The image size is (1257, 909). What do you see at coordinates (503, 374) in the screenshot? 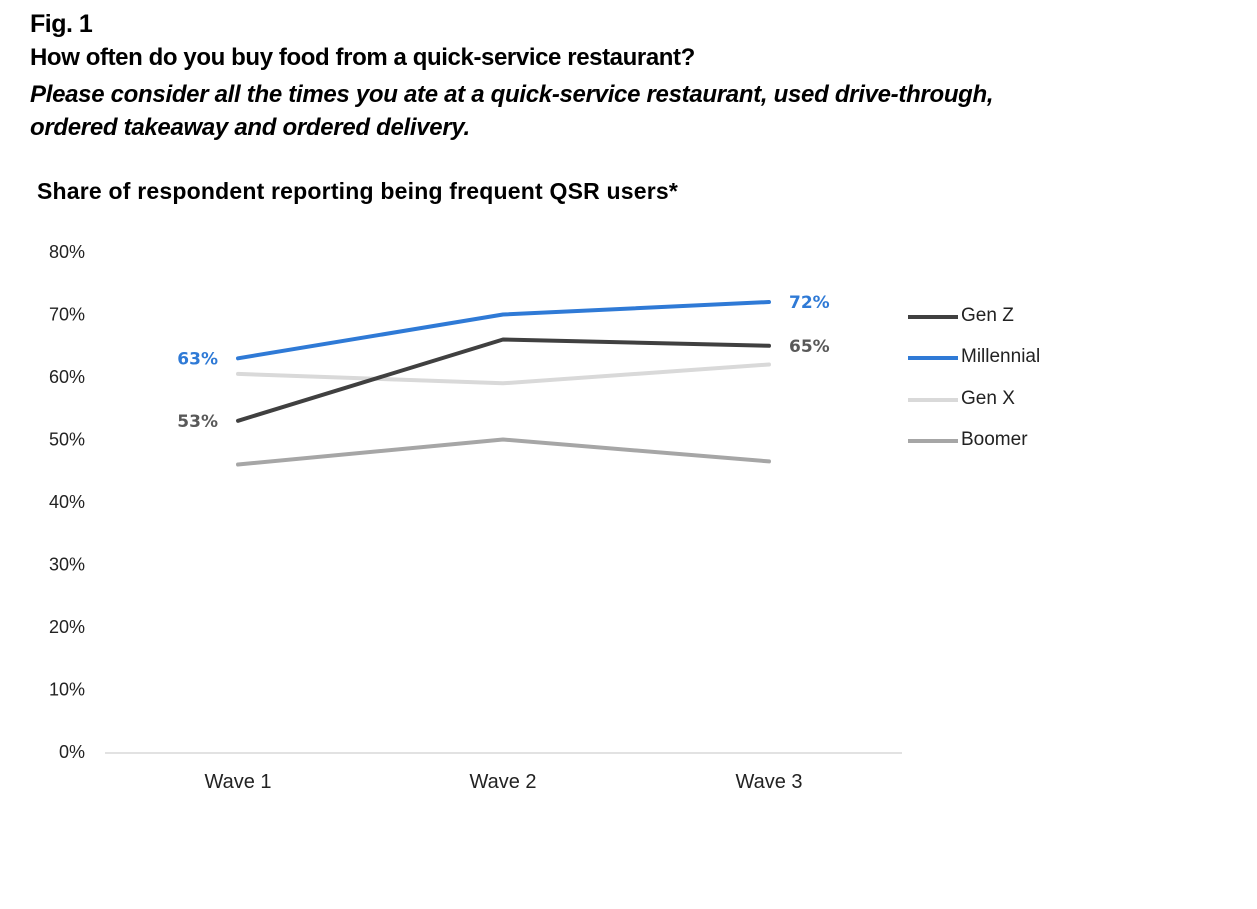
I see `series-line-gen-x` at bounding box center [503, 374].